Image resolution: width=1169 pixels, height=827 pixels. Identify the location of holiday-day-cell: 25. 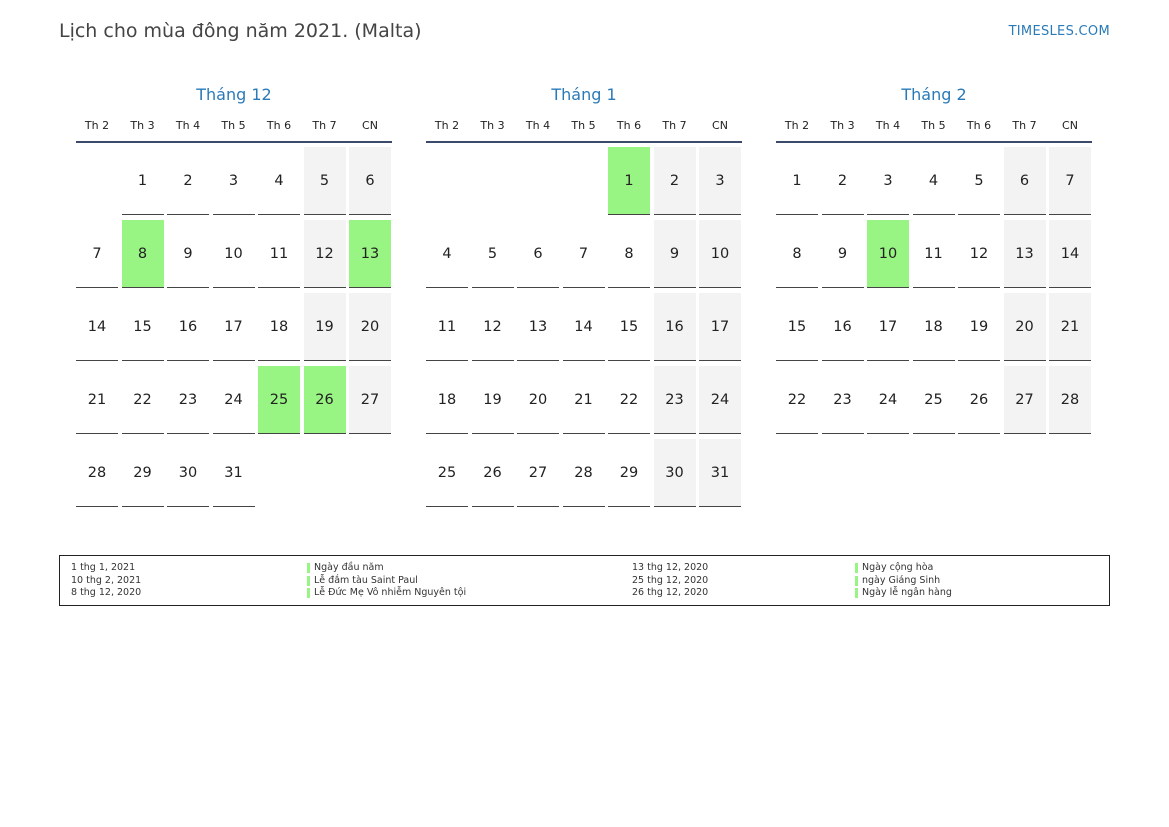
(279, 400).